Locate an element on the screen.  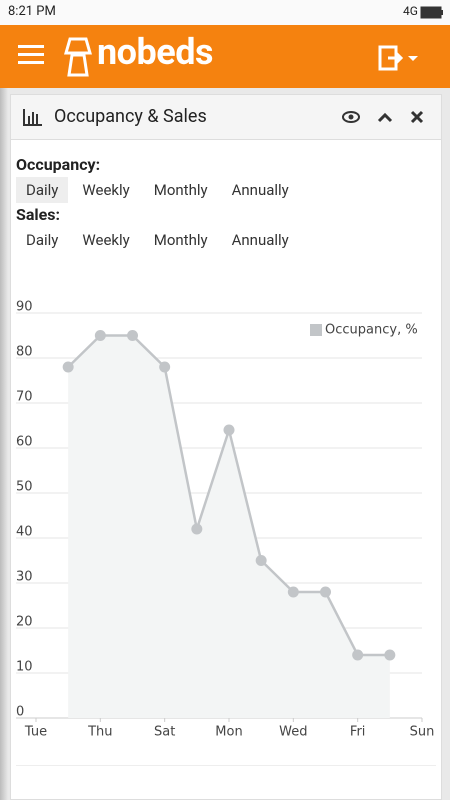
y-tick-label: 60 is located at coordinates (24, 442).